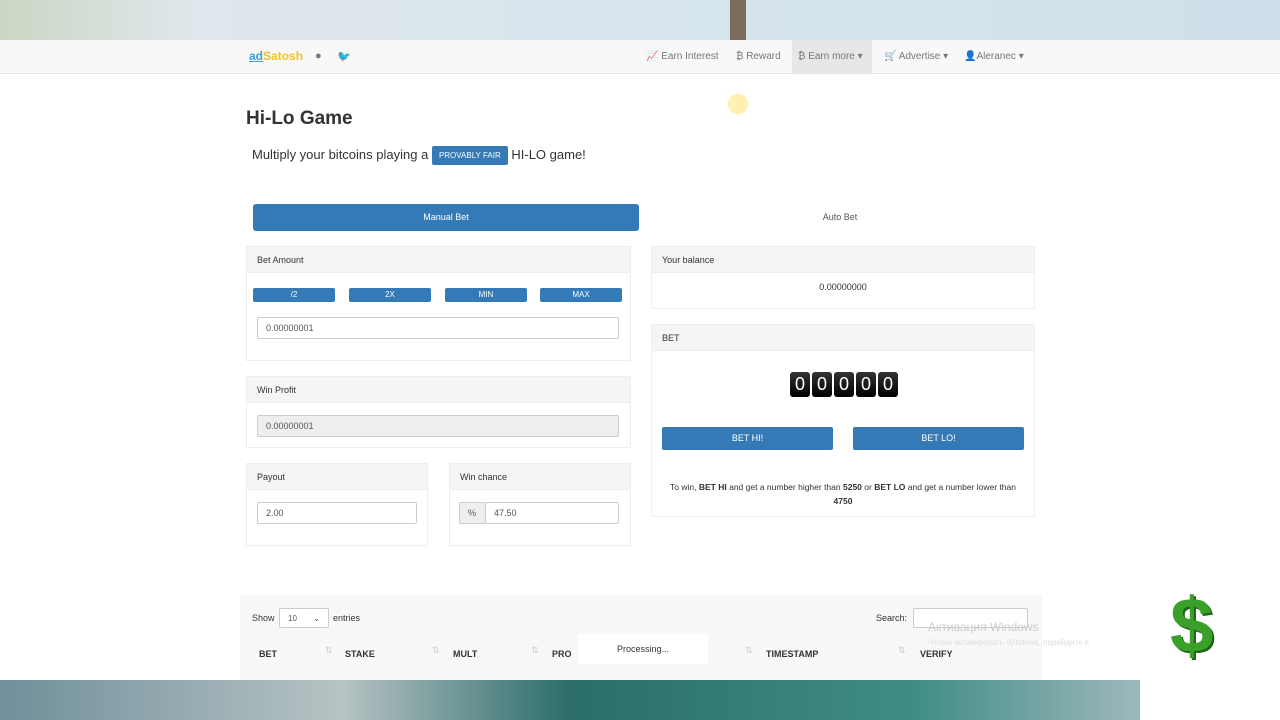 The image size is (1280, 720). What do you see at coordinates (446, 217) in the screenshot?
I see `tab-manual-bet: Manual Bet` at bounding box center [446, 217].